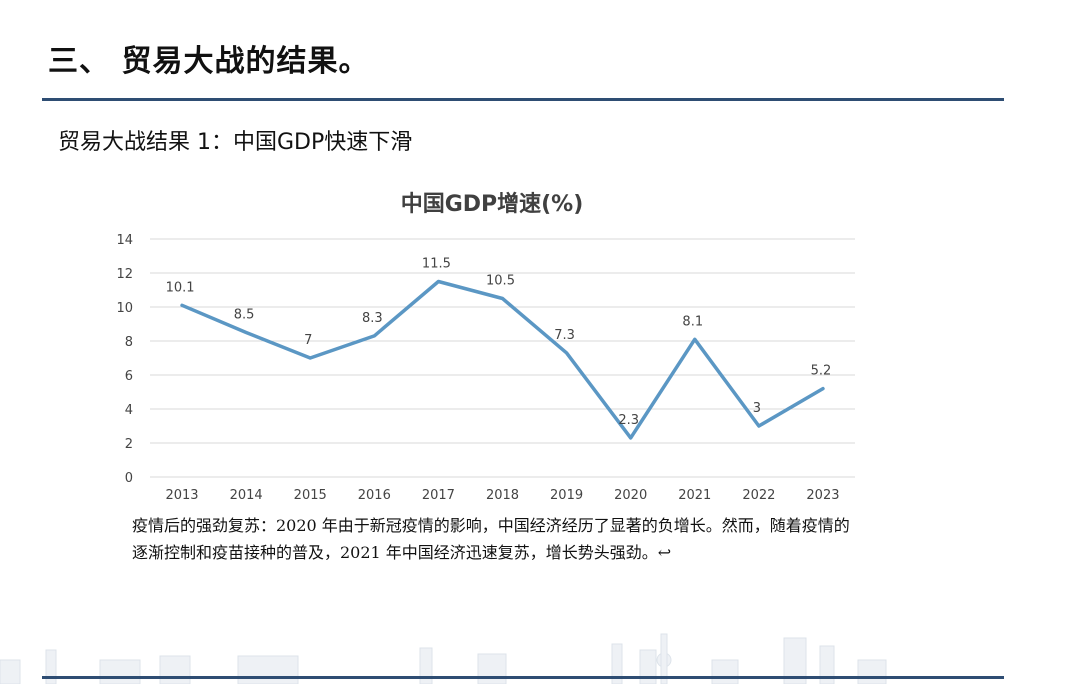 Image resolution: width=1080 pixels, height=684 pixels. What do you see at coordinates (246, 495) in the screenshot?
I see `x-tick-label: 2014` at bounding box center [246, 495].